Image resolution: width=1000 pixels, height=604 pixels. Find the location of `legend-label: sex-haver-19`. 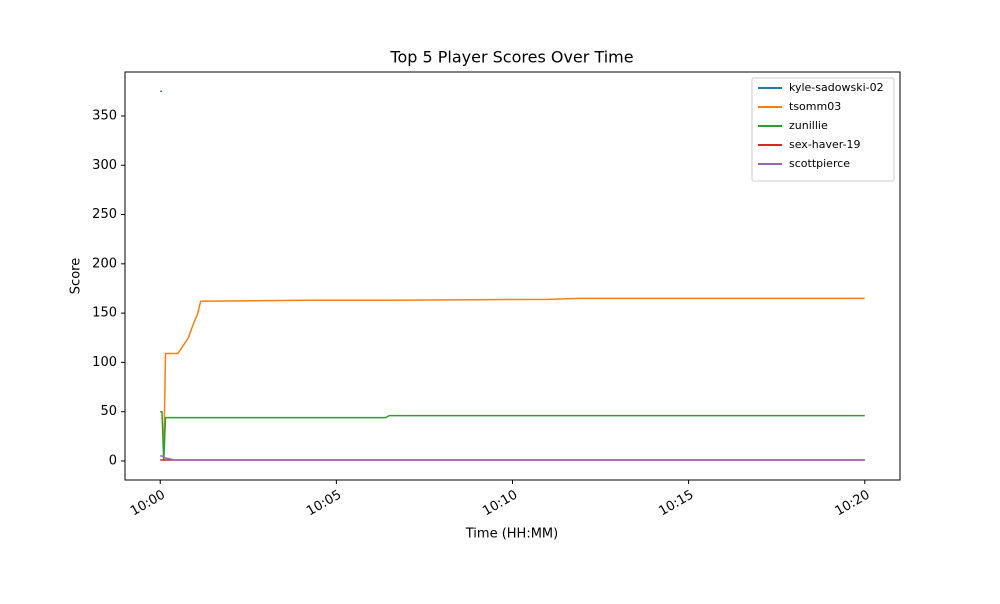

legend-label: sex-haver-19 is located at coordinates (825, 144).